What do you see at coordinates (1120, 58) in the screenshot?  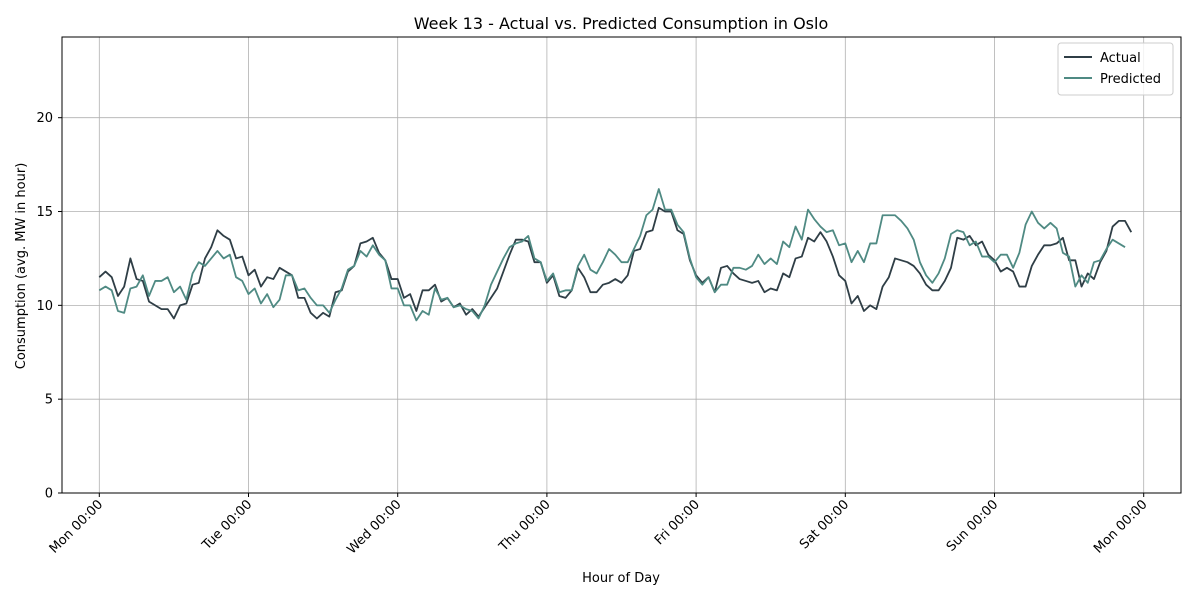 I see `legend-label-actual: Actual` at bounding box center [1120, 58].